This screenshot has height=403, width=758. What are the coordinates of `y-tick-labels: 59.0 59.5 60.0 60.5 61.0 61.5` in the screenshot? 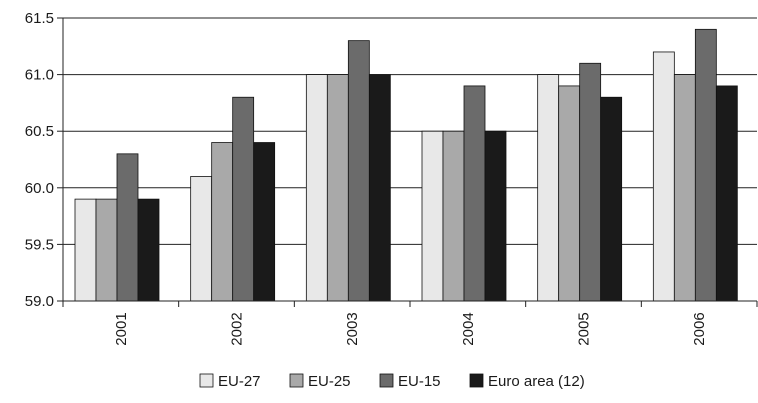 It's located at (39, 160).